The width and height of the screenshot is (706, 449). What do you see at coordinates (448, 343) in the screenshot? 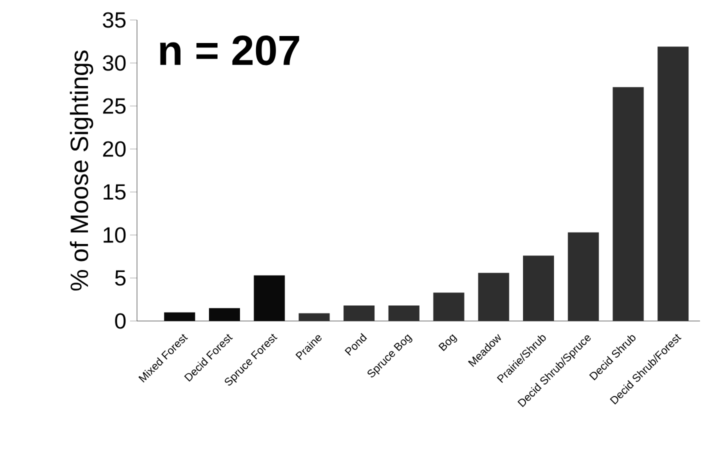
I see `x-tick-label: Bog` at bounding box center [448, 343].